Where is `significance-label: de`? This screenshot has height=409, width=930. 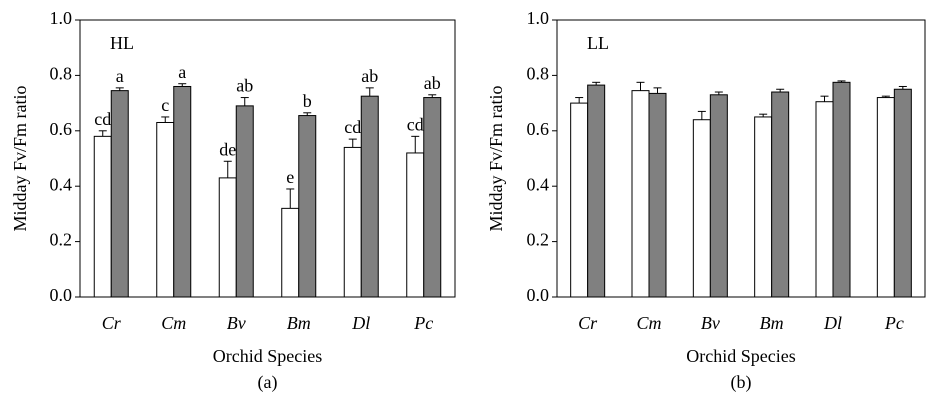 significance-label: de is located at coordinates (227, 149).